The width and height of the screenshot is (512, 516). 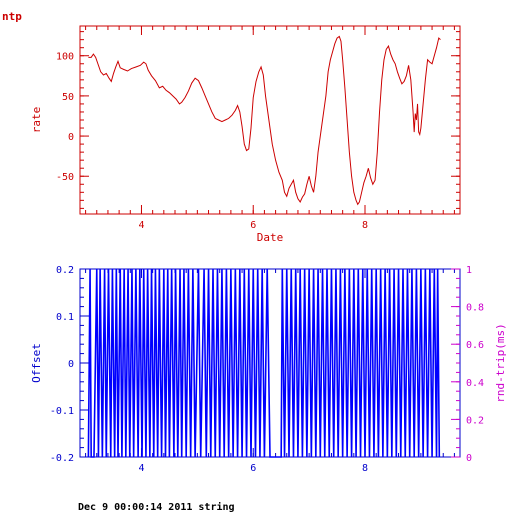 What do you see at coordinates (62, 411) in the screenshot?
I see `y-tick-label-1: -0.1` at bounding box center [62, 411].